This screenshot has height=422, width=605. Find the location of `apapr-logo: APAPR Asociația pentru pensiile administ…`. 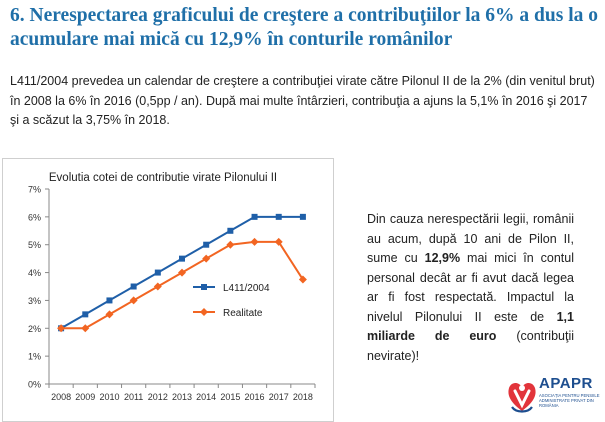

apapr-logo: APAPR Asociația pentru pensiile administ… is located at coordinates (554, 397).